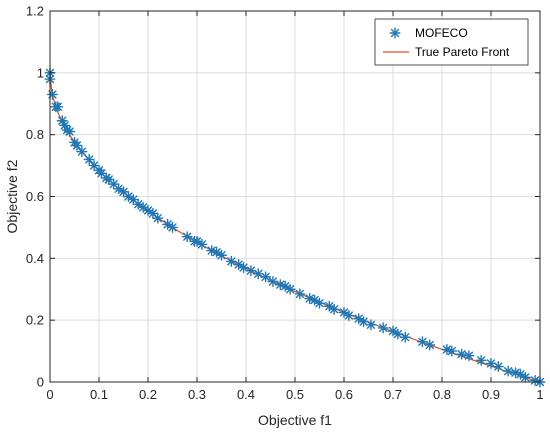 The height and width of the screenshot is (432, 550). What do you see at coordinates (295, 420) in the screenshot?
I see `x-axis-label: Objective f1` at bounding box center [295, 420].